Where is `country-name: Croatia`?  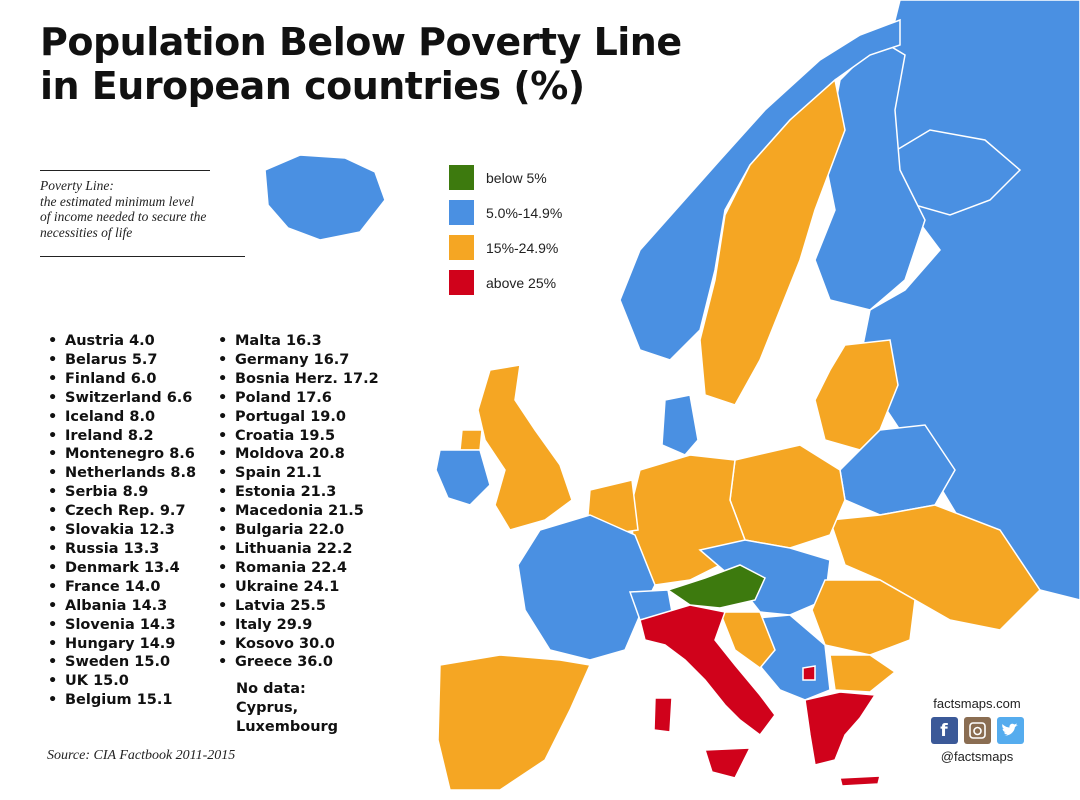 country-name: Croatia is located at coordinates (265, 435).